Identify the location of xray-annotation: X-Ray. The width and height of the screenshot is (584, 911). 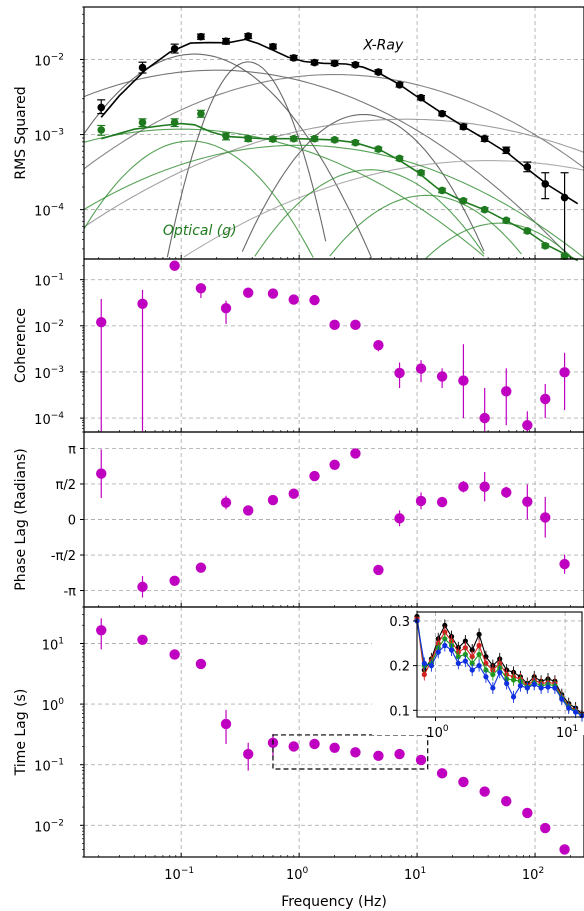
(383, 45).